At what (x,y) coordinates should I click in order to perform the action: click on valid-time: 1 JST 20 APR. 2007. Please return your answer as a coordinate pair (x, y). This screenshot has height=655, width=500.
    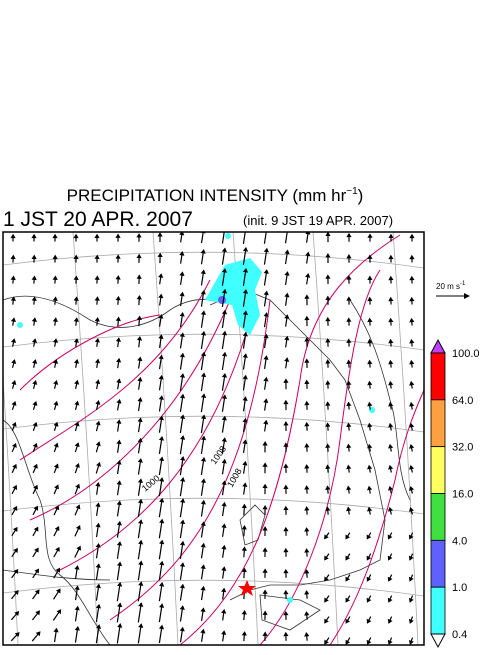
    Looking at the image, I should click on (98, 219).